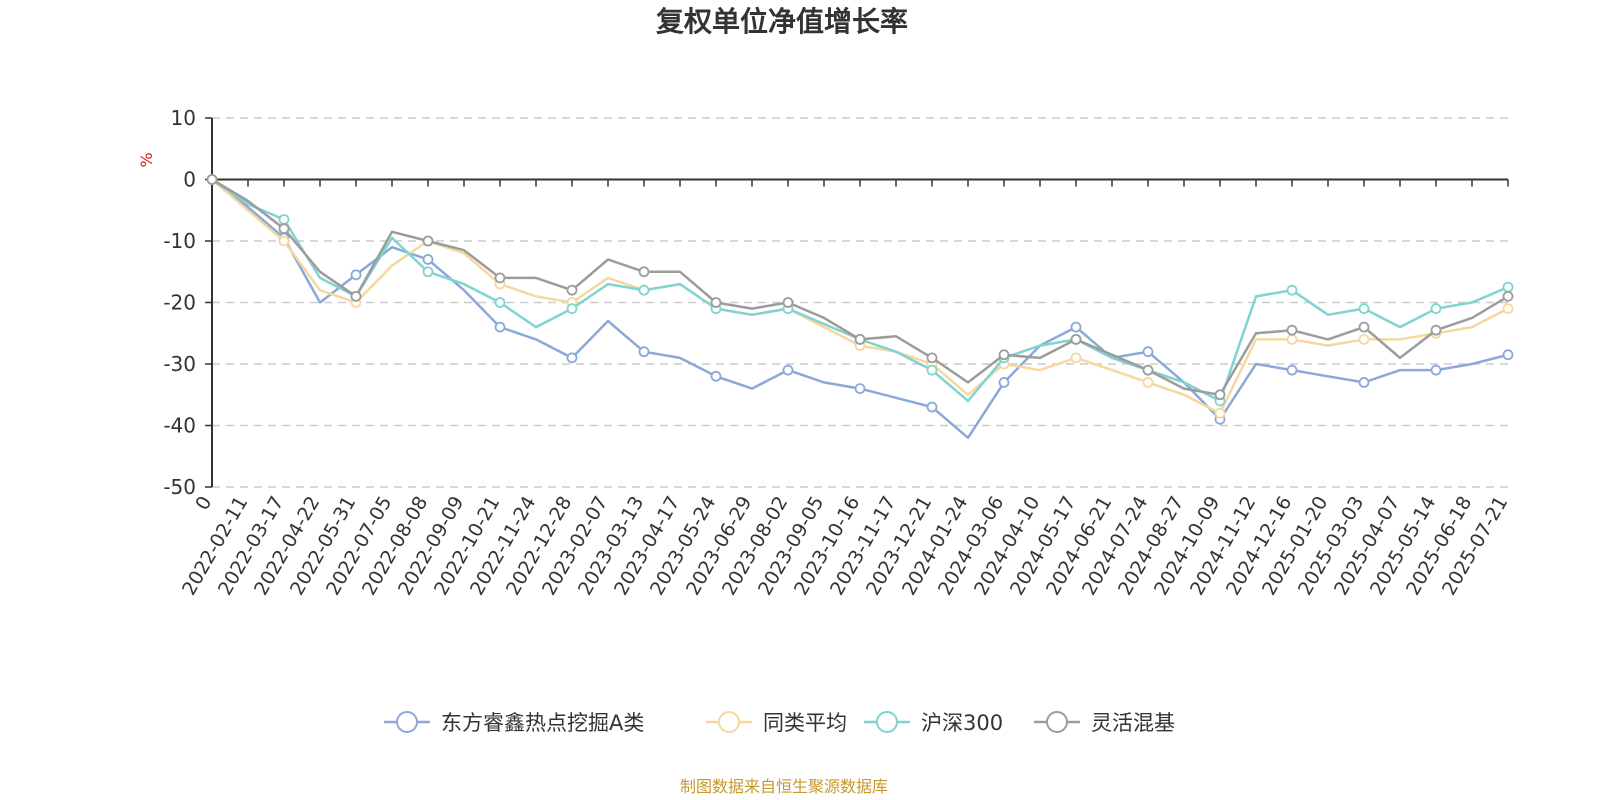 This screenshot has height=800, width=1600. I want to click on legend-item: 沪深300, so click(933, 723).